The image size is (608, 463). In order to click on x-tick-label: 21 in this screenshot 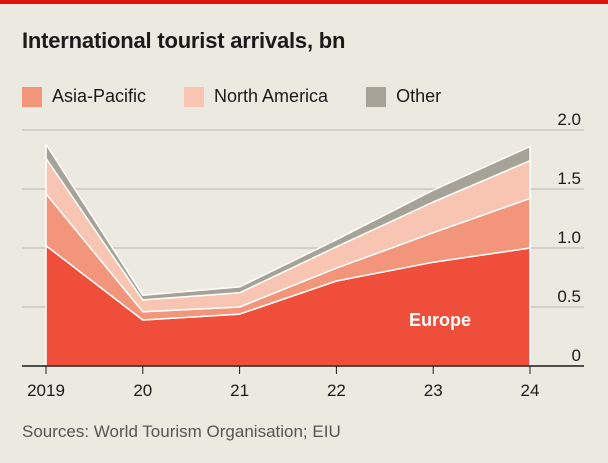, I will do `click(239, 390)`.